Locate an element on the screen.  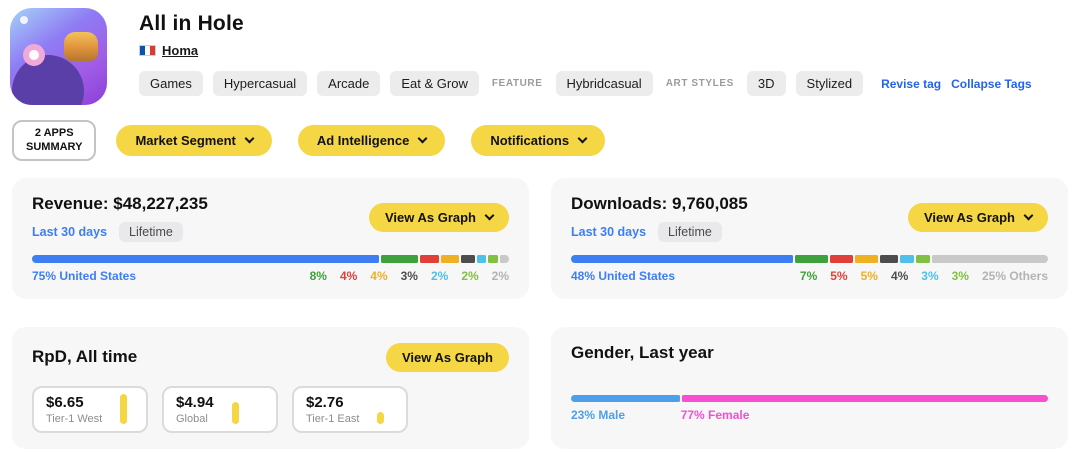
feature-tags: Hybridcasual is located at coordinates (604, 83).